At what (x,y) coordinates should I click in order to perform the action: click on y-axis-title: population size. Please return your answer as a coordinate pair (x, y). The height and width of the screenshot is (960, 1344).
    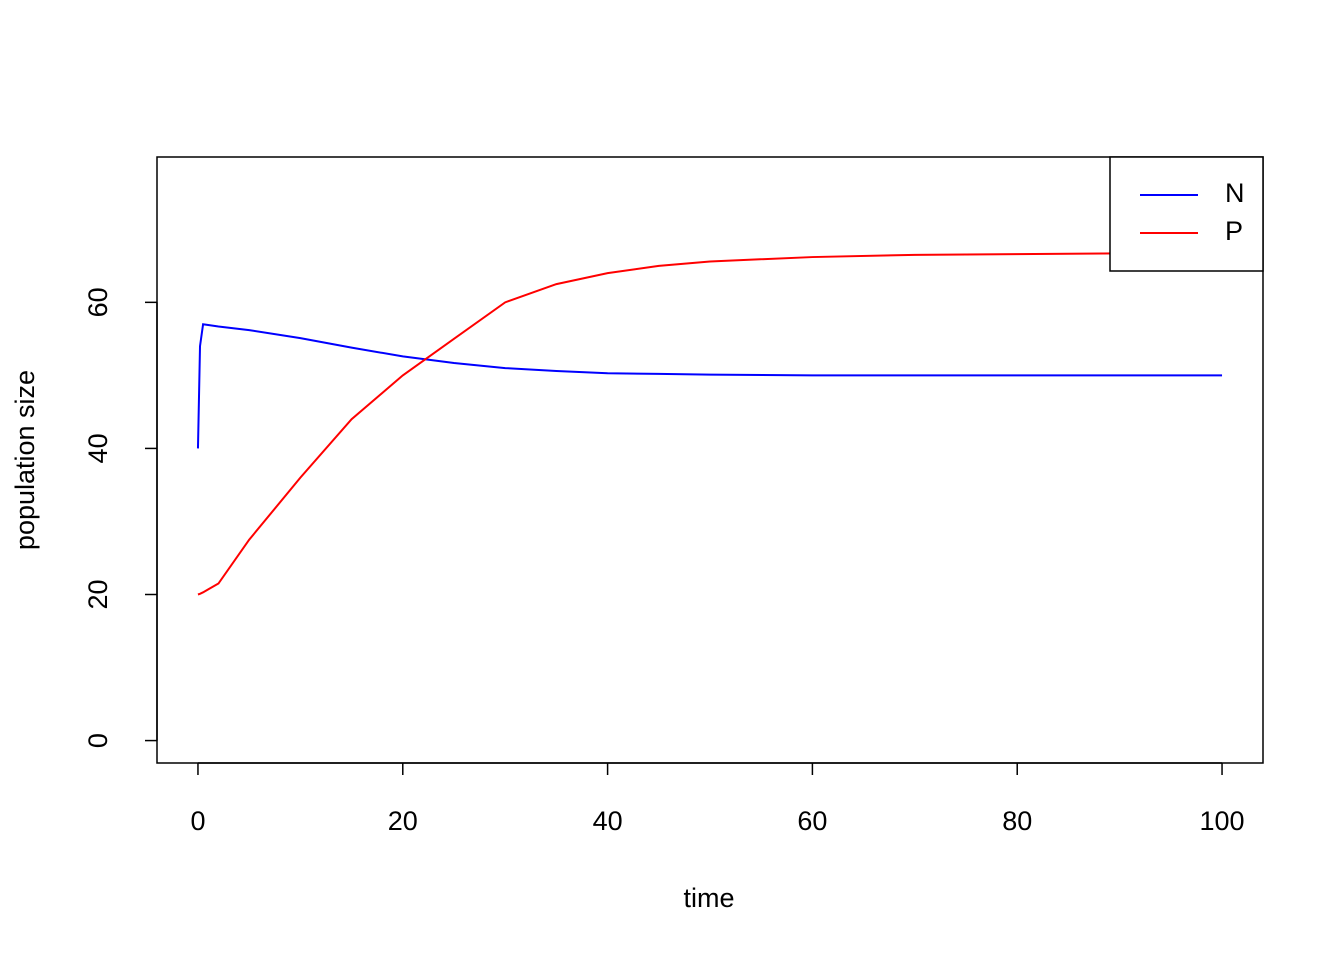
    Looking at the image, I should click on (25, 460).